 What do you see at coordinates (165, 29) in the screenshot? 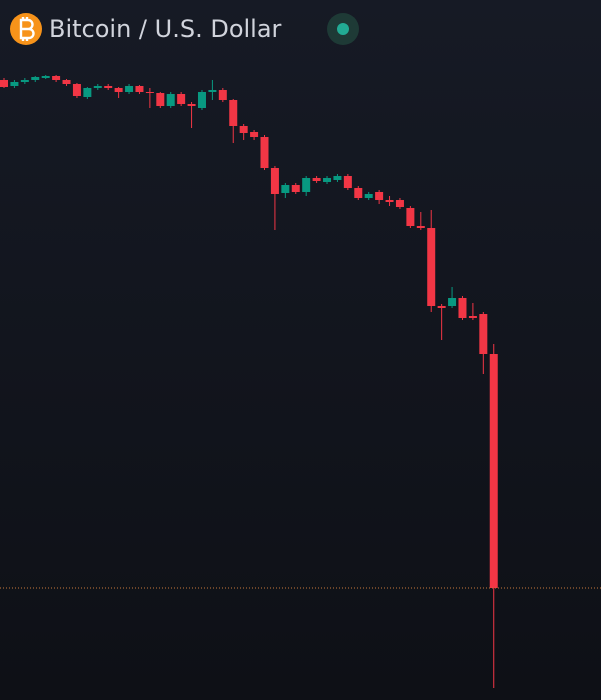
I see `chart-title: Bitcoin / U.S. Dollar` at bounding box center [165, 29].